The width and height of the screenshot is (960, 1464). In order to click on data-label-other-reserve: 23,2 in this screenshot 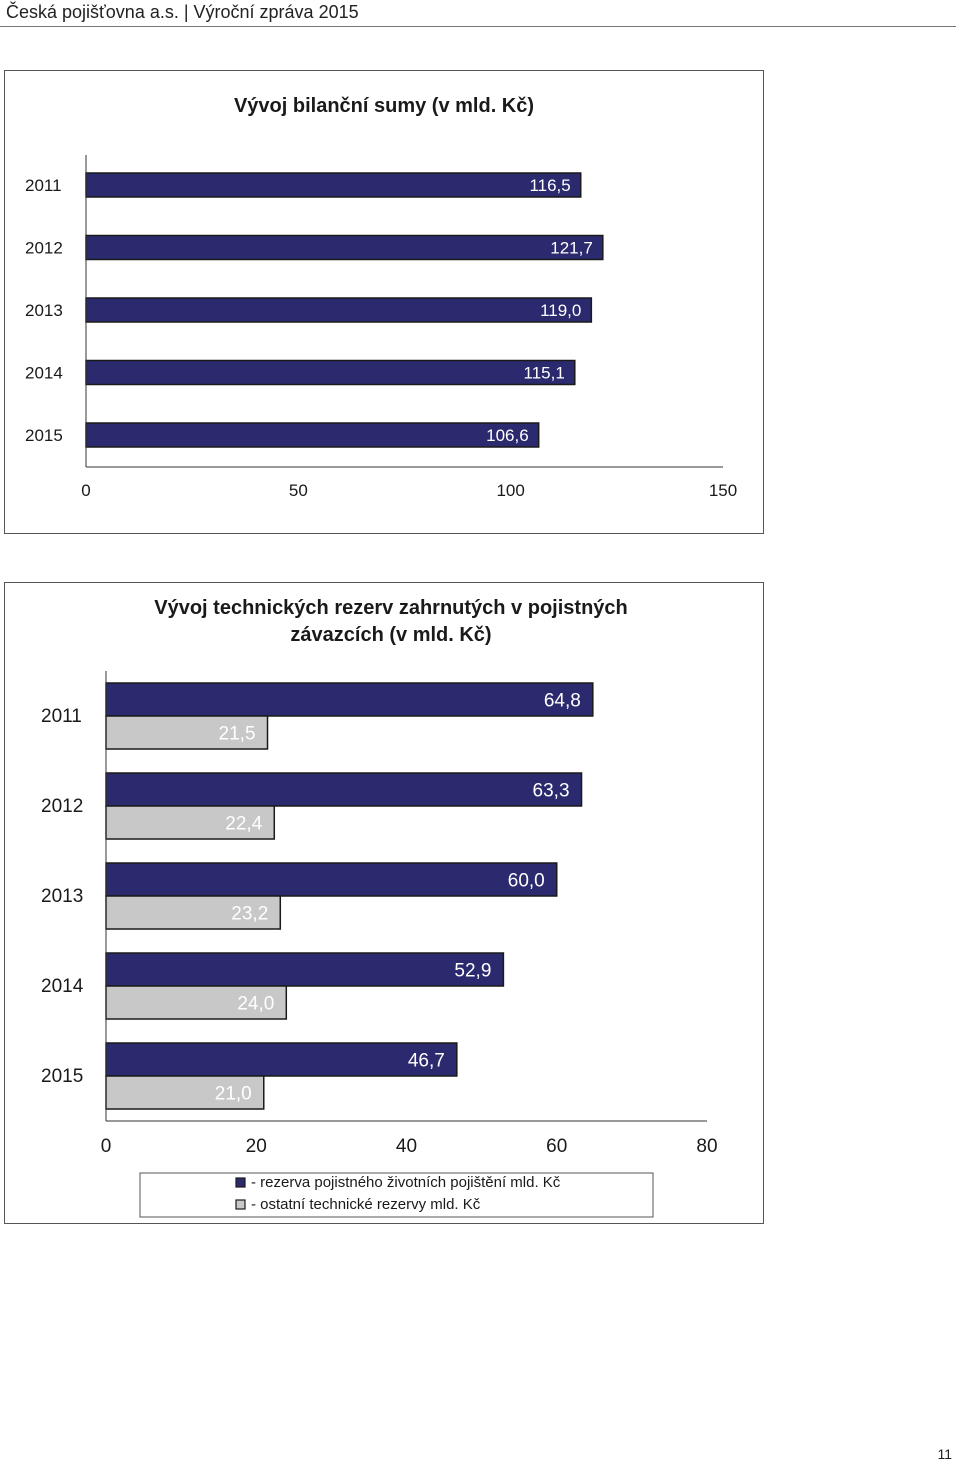, I will do `click(249, 914)`.